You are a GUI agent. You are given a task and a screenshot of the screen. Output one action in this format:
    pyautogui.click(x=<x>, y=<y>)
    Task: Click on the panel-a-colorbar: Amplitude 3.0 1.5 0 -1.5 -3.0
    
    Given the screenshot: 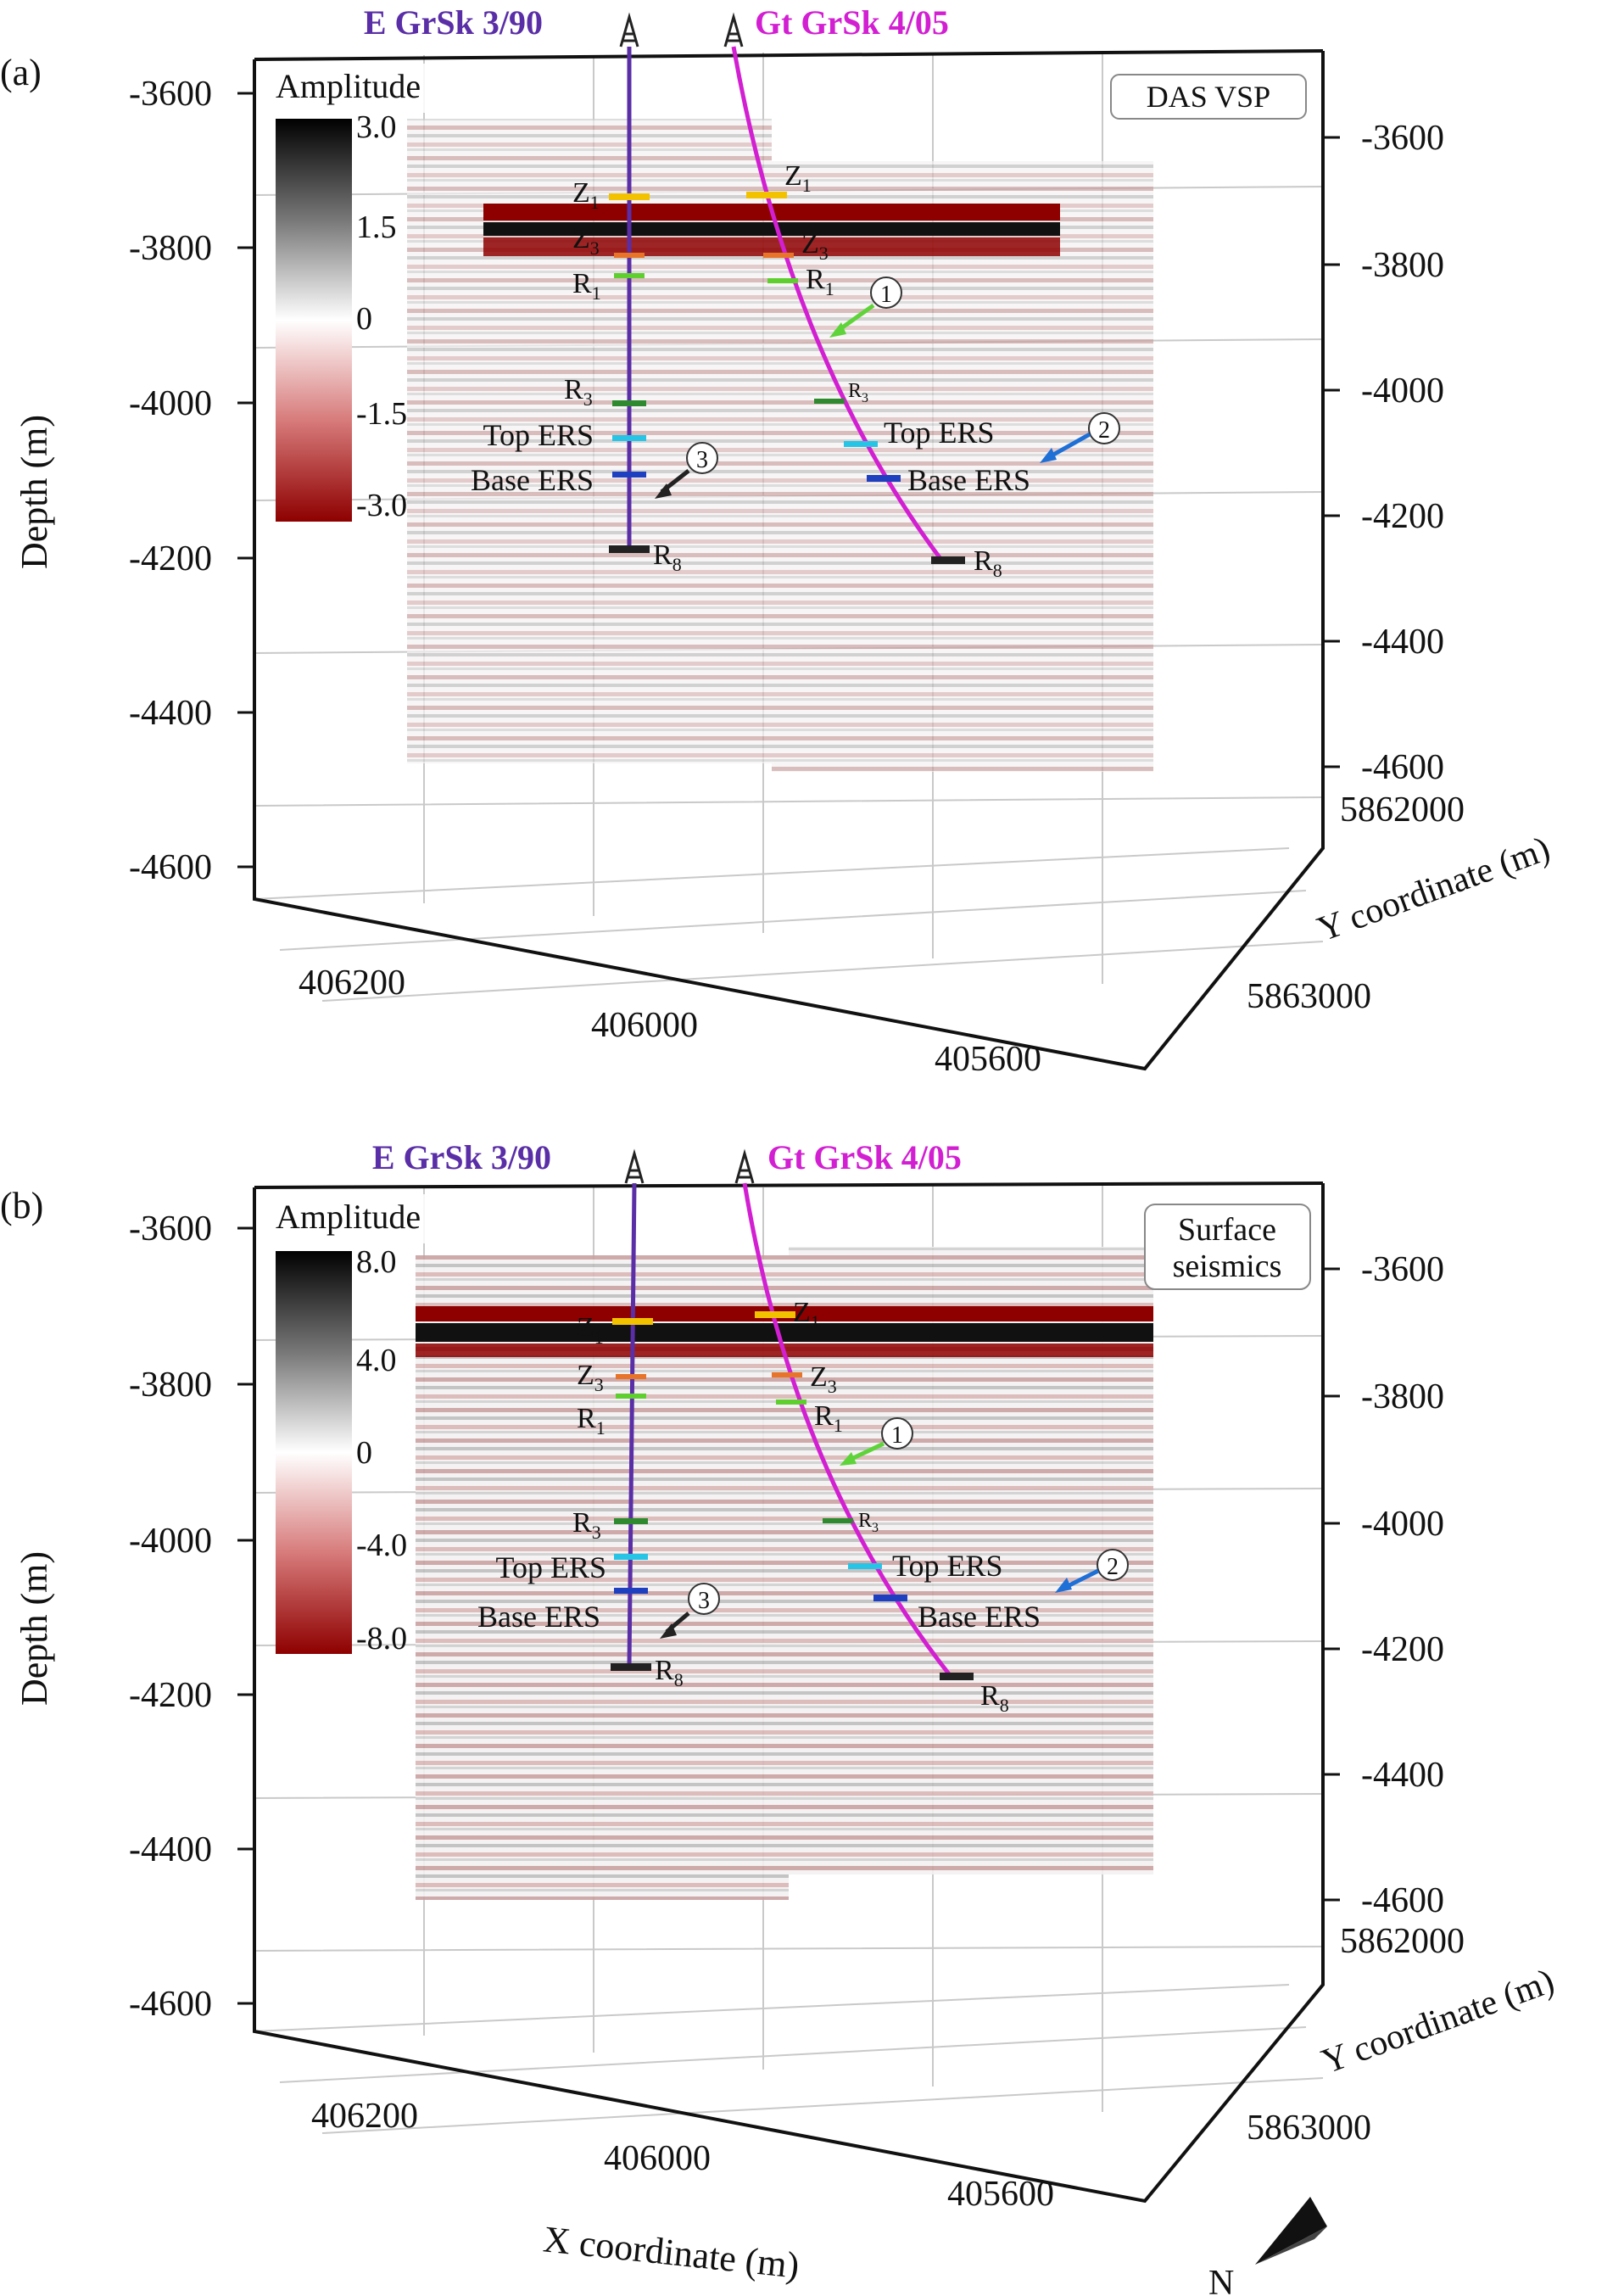 What is the action you would take?
    pyautogui.click(x=371, y=293)
    